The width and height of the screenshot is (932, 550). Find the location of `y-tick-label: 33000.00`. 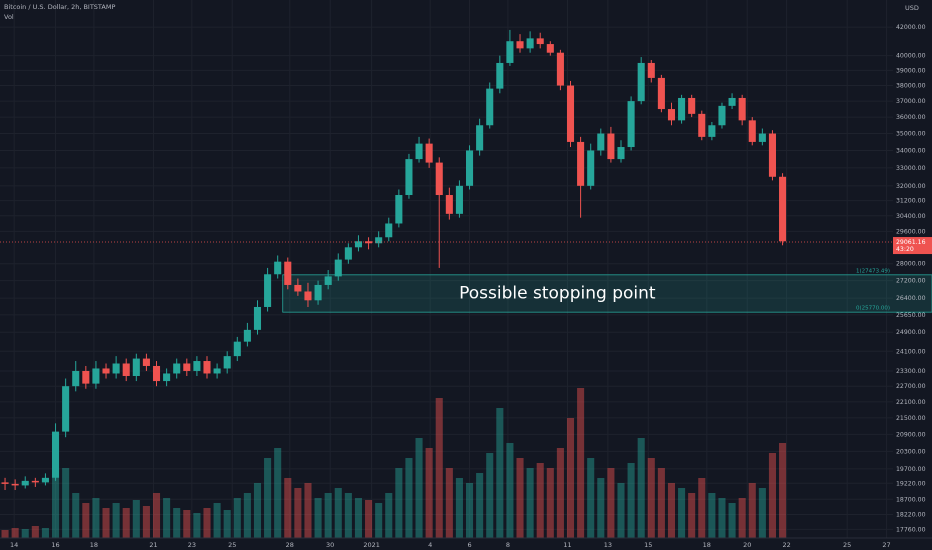

y-tick-label: 33000.00 is located at coordinates (911, 168).